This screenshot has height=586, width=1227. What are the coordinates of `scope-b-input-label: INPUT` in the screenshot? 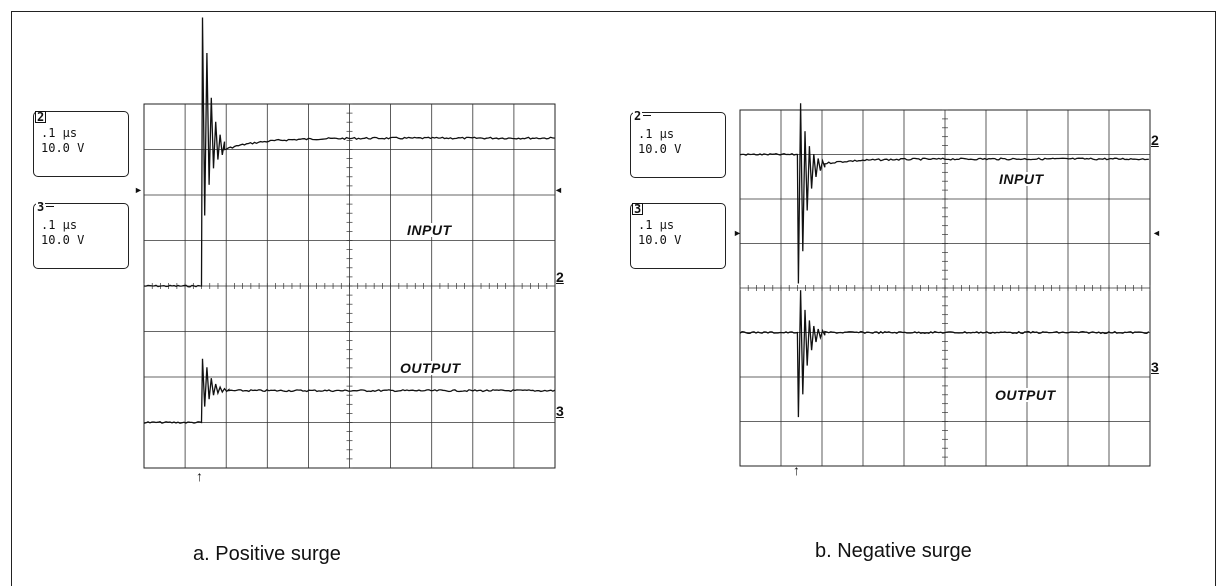 It's located at (1021, 179).